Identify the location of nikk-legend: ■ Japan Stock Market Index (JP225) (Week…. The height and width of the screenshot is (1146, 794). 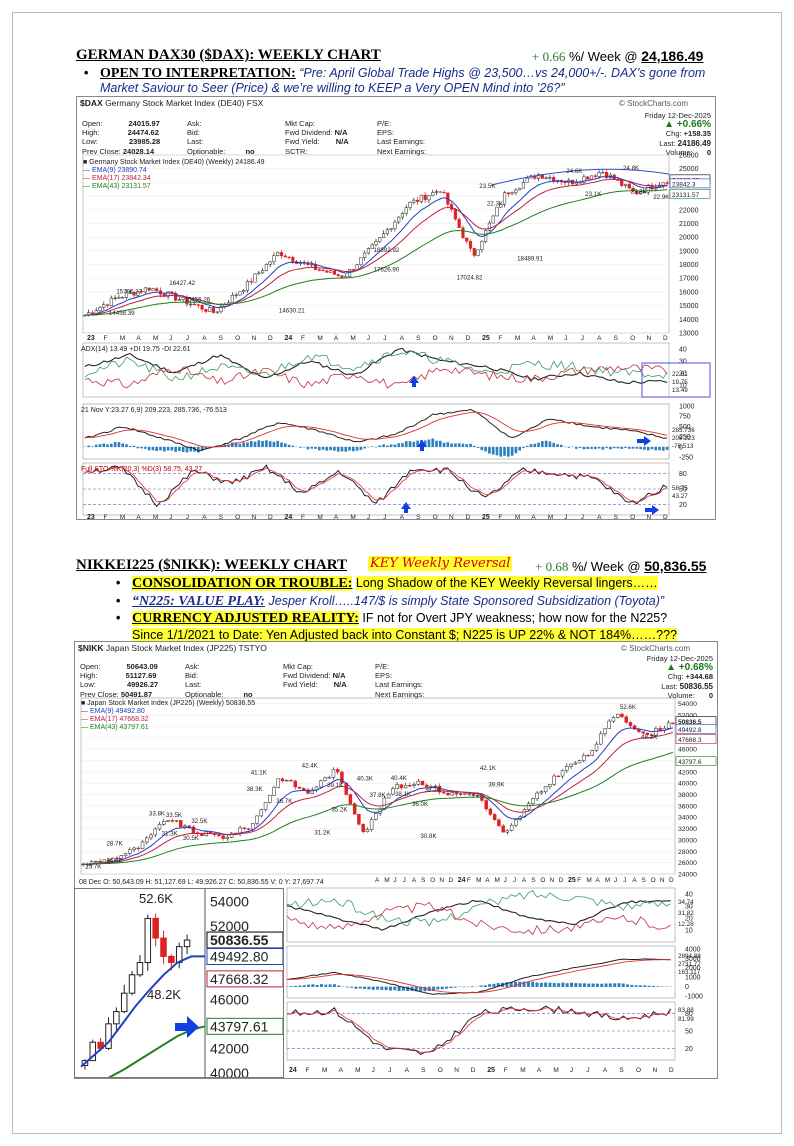
(168, 716).